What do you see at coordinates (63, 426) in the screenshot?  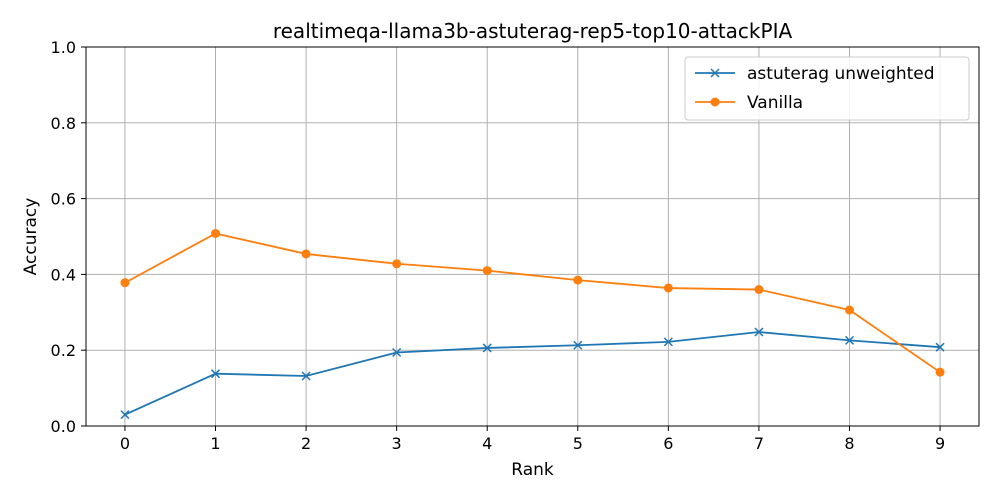 I see `y-tick-label: 0.0` at bounding box center [63, 426].